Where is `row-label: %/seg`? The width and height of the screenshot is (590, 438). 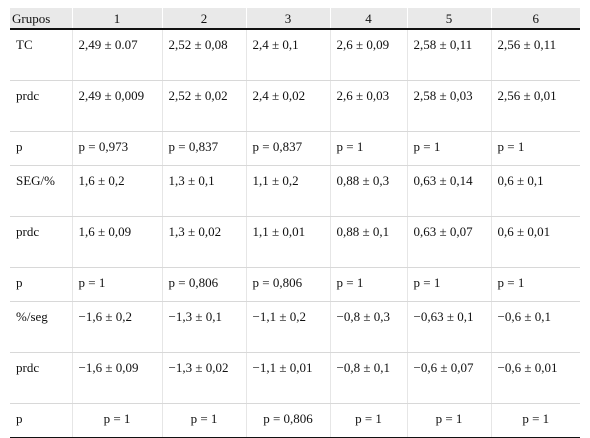
row-label: %/seg is located at coordinates (41, 327).